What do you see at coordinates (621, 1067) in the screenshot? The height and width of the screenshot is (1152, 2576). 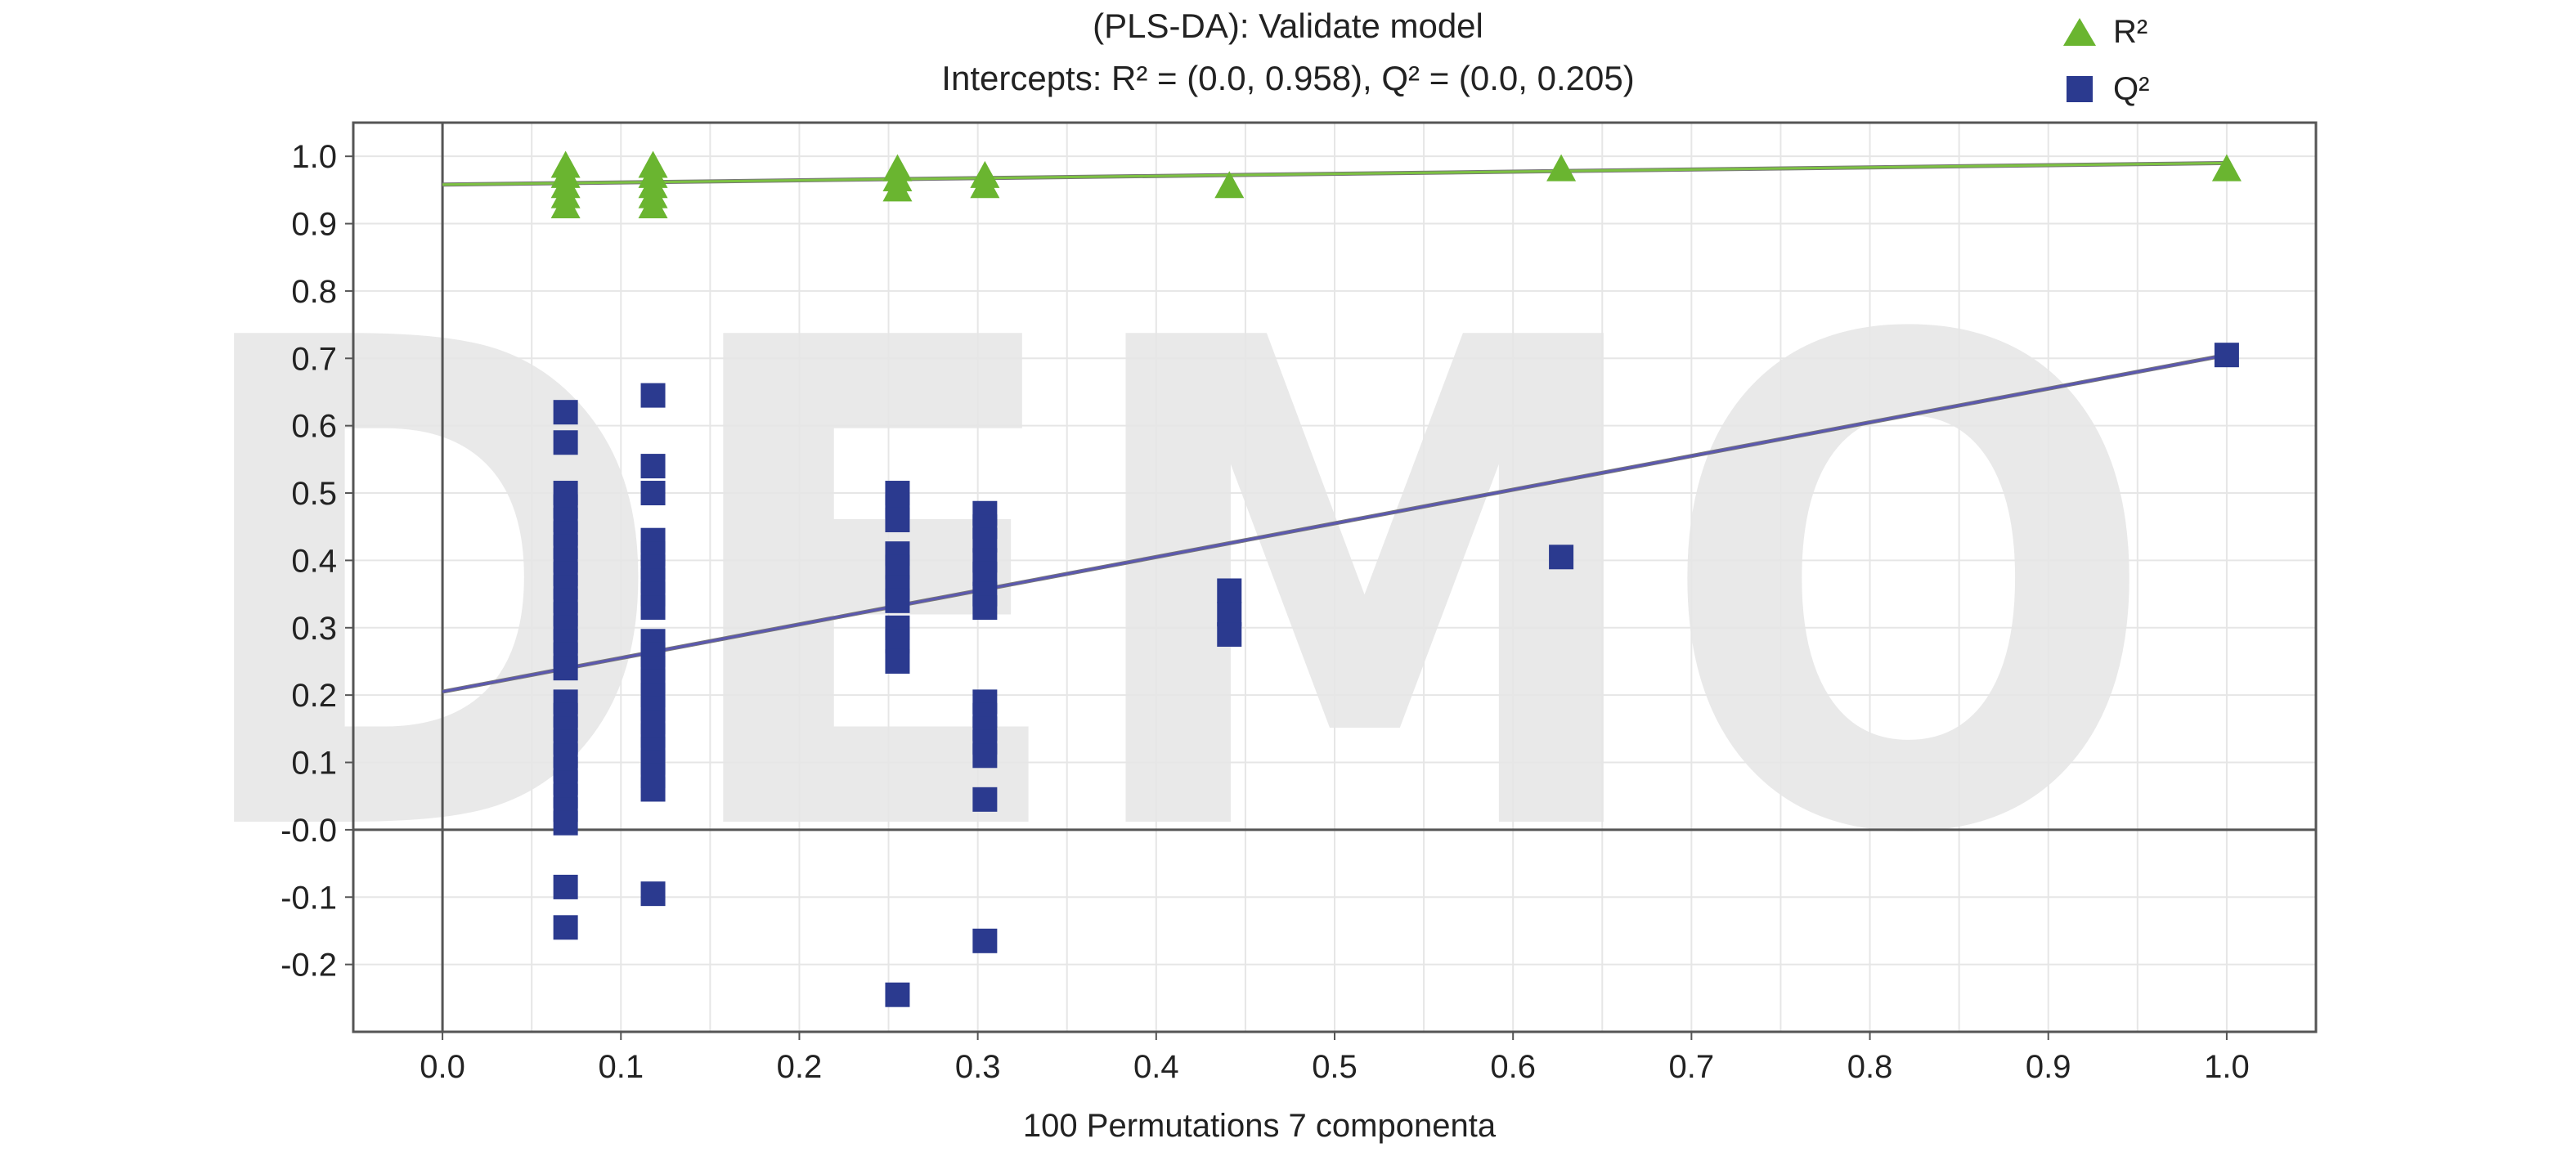 I see `x-tick-label: 0.1` at bounding box center [621, 1067].